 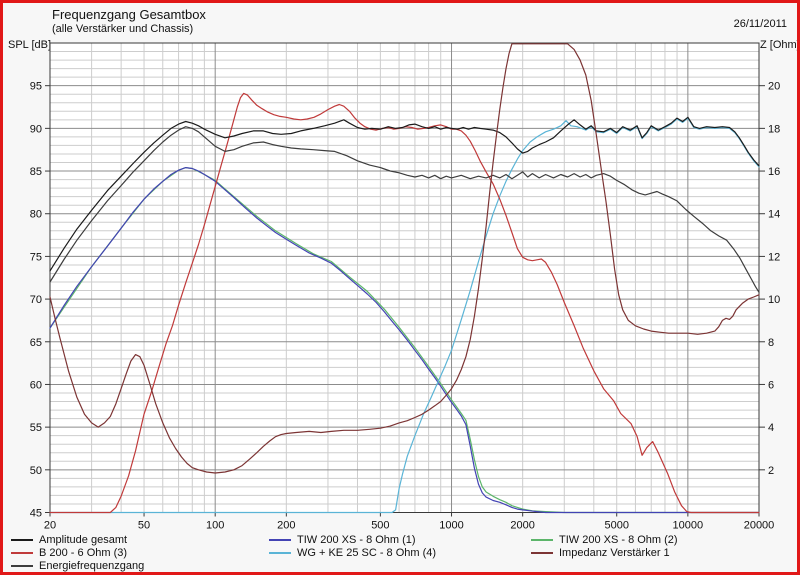 What do you see at coordinates (688, 526) in the screenshot?
I see `x-tick-label: 10000` at bounding box center [688, 526].